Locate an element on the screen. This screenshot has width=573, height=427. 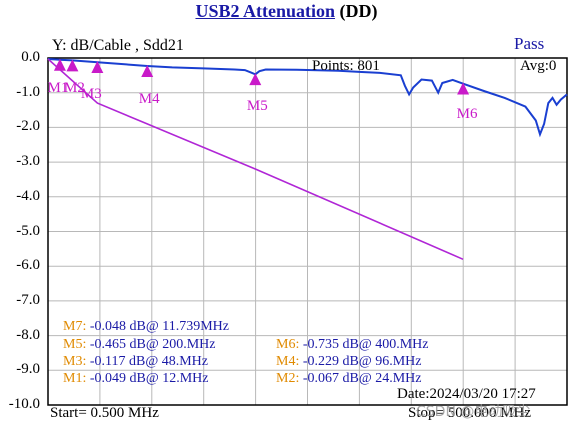
marker-label: M2: is located at coordinates (288, 378).